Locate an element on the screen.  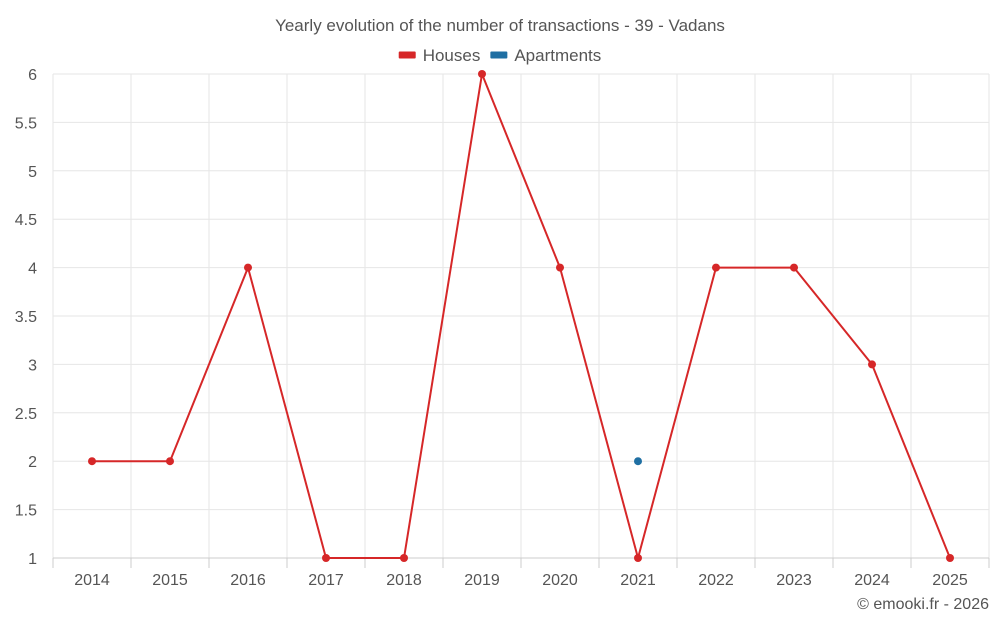
legend: Houses Apartments is located at coordinates (499, 55).